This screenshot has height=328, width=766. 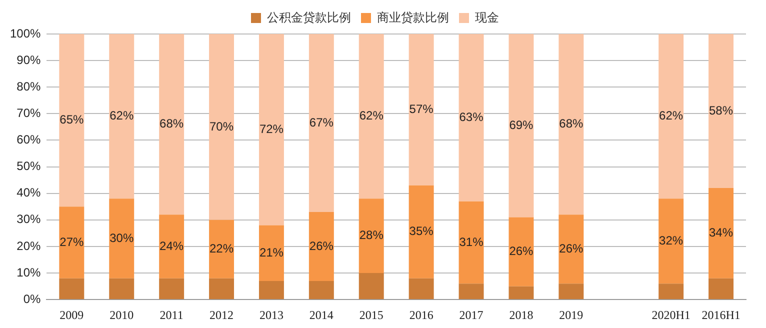 What do you see at coordinates (309, 17) in the screenshot?
I see `legend-label: 公积金贷款比例` at bounding box center [309, 17].